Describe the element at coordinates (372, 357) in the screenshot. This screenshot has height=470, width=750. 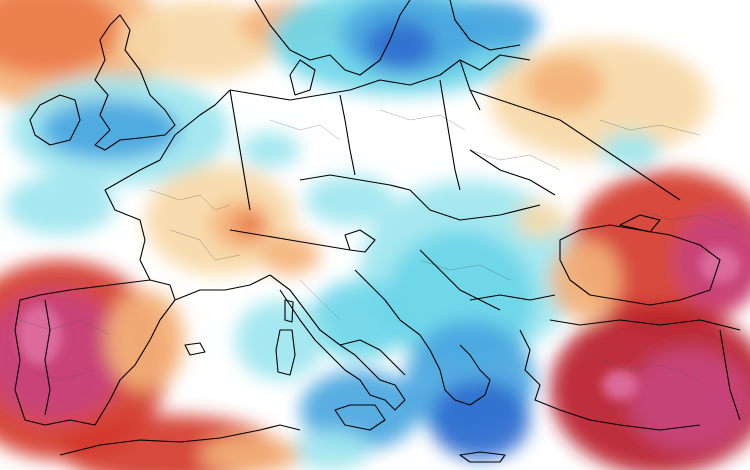
I see `coastline-italy-heel` at that location.